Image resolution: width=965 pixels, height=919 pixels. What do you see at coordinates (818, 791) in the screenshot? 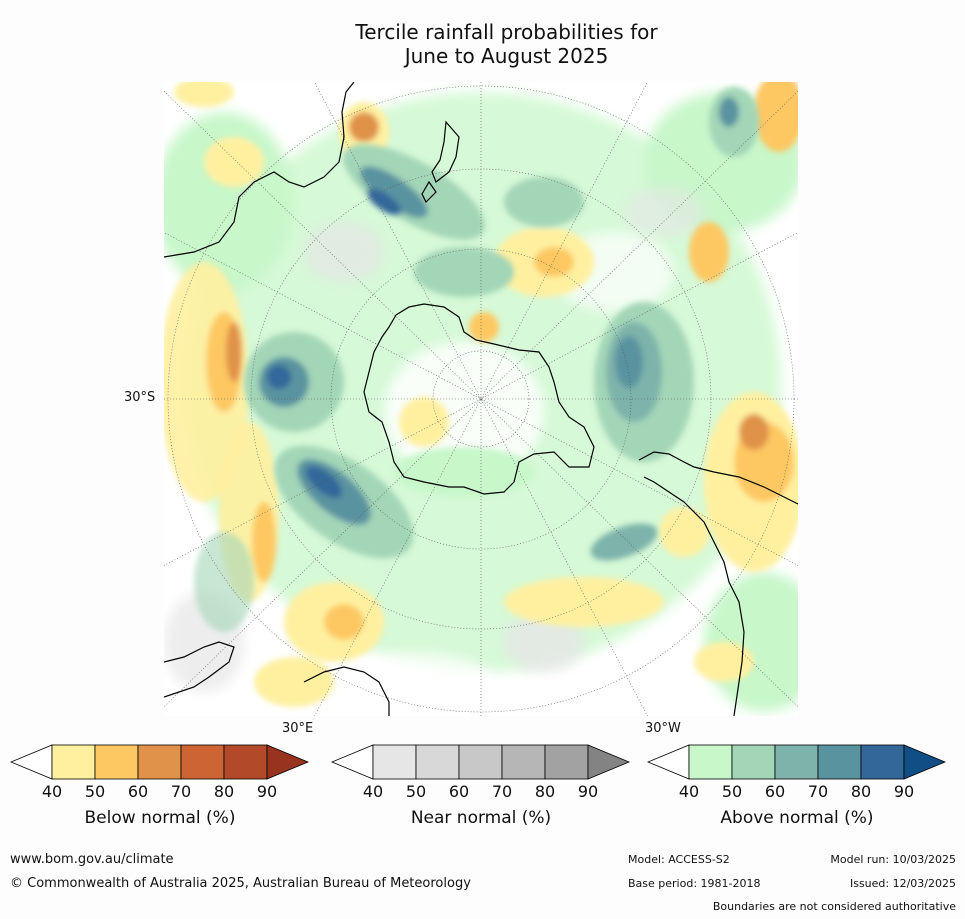
I see `above-tick-70: 70` at bounding box center [818, 791].